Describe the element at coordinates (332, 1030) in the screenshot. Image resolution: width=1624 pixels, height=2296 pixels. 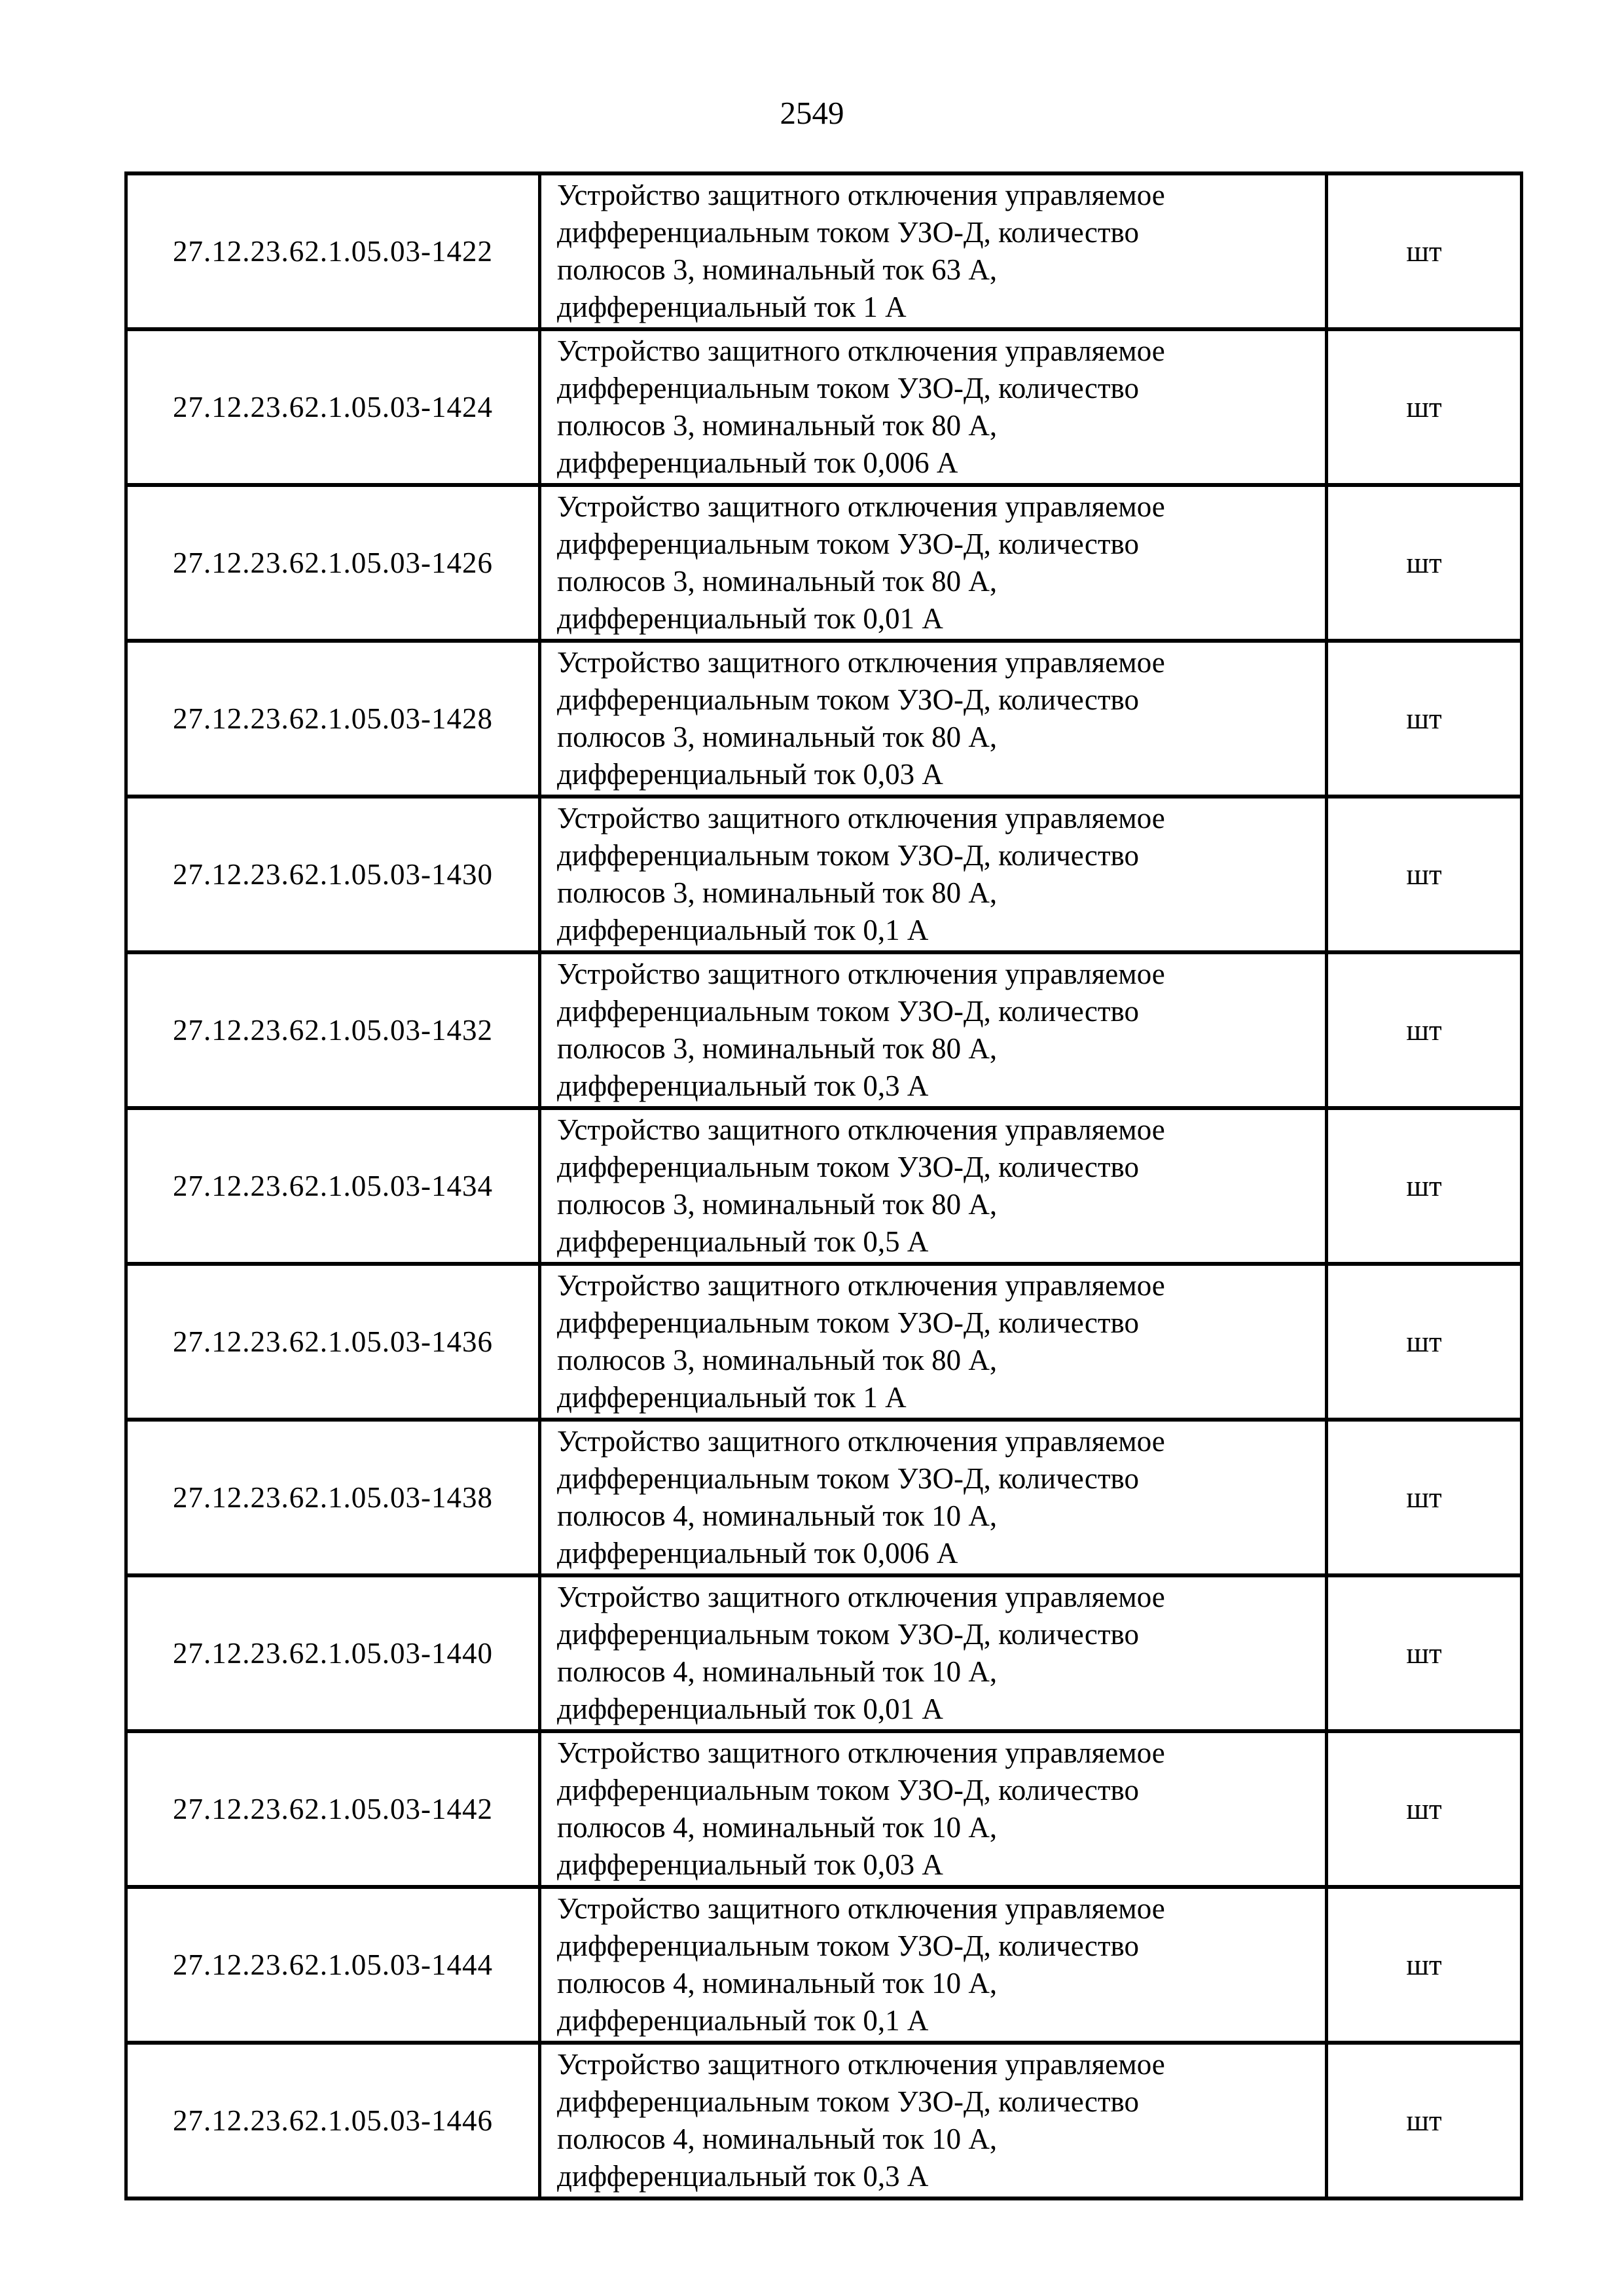
I see `row-code-cell: 27.12.23.62.1.05.03-1432` at that location.